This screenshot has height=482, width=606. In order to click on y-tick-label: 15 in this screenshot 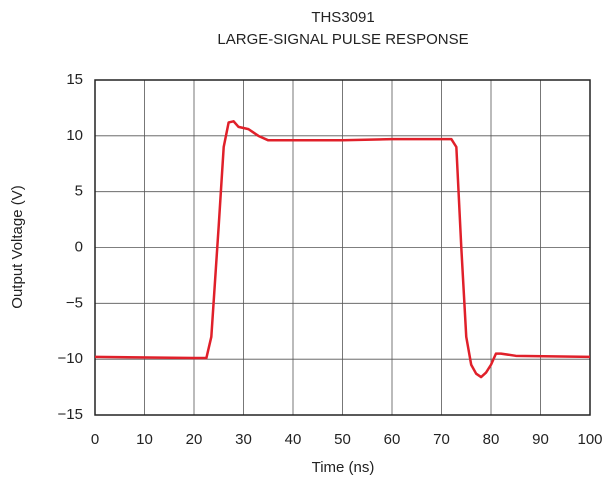, I will do `click(74, 79)`.